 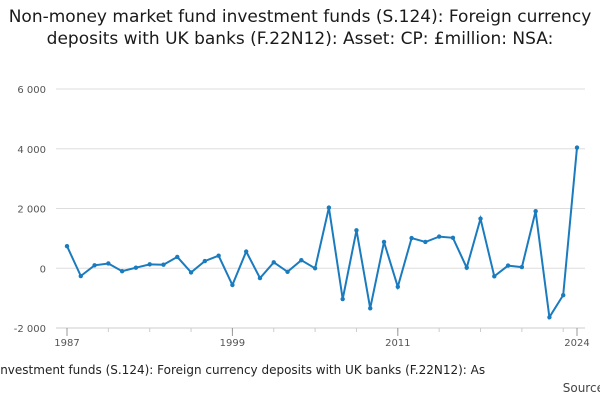 What do you see at coordinates (31, 150) in the screenshot?
I see `y-tick-label: 4 000` at bounding box center [31, 150].